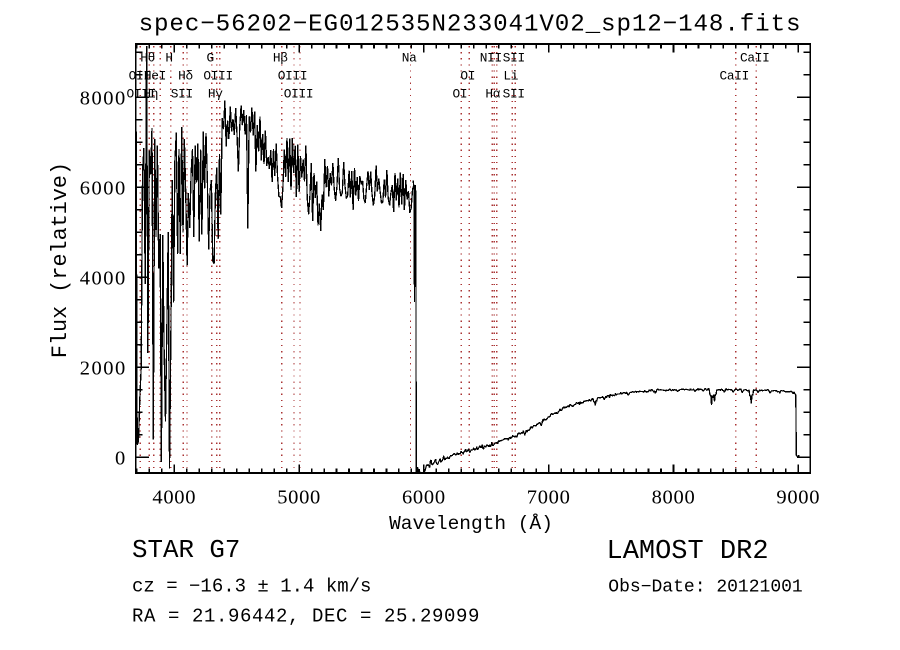 Image resolution: width=900 pixels, height=650 pixels. What do you see at coordinates (492, 93) in the screenshot?
I see `svg-text: Hα` at bounding box center [492, 93].